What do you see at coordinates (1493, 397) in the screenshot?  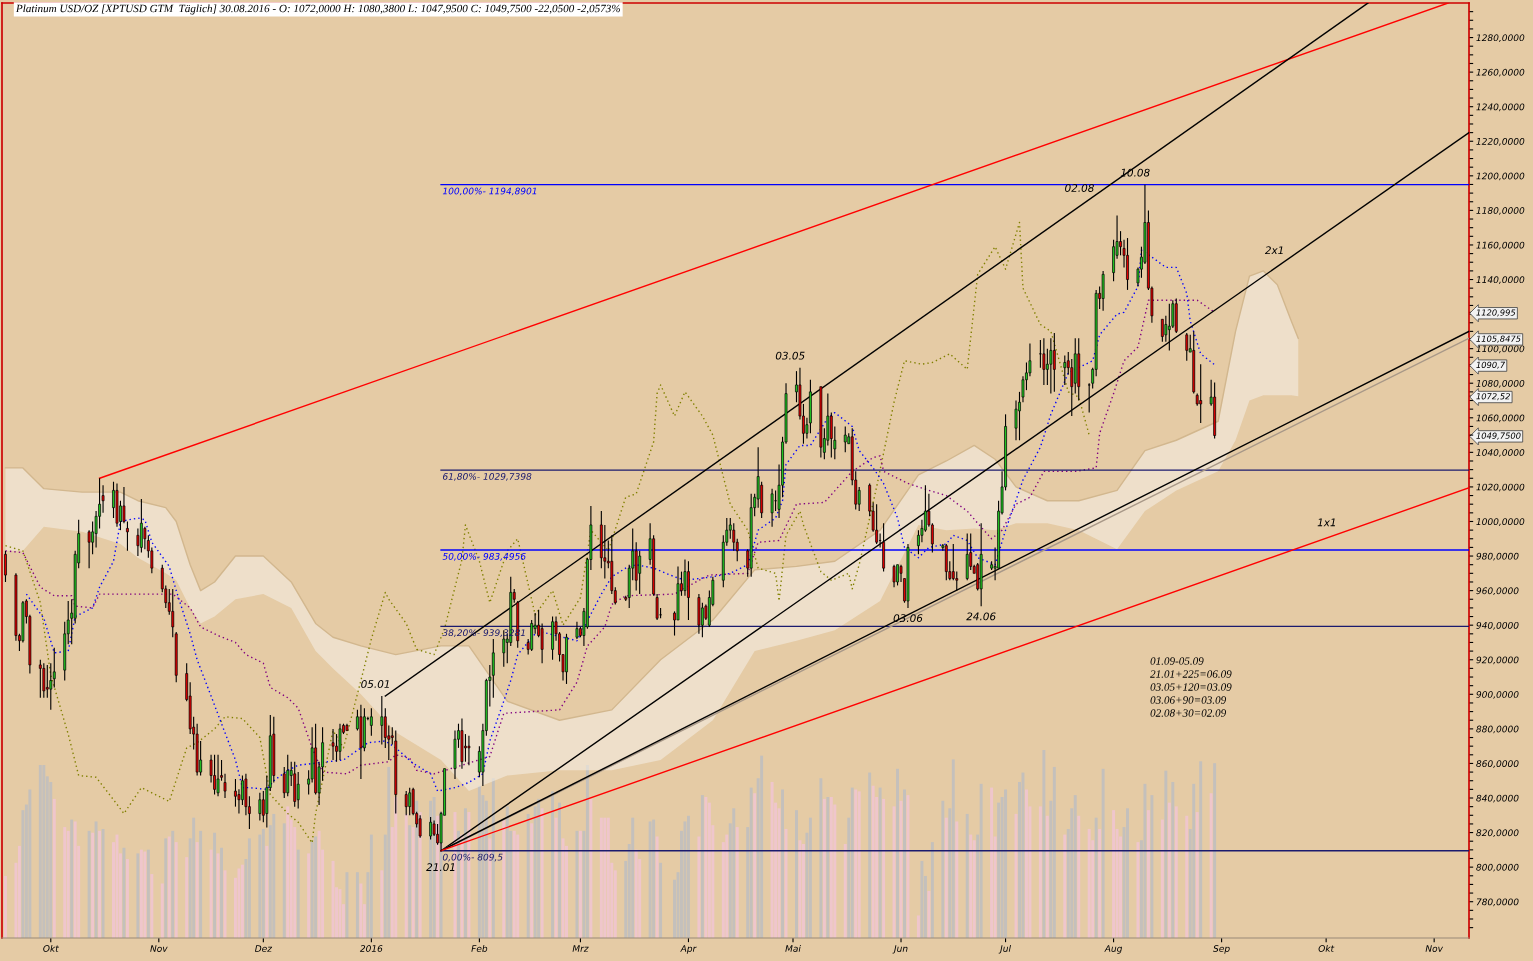 I see `y-tick-label: 1072,52` at bounding box center [1493, 397].